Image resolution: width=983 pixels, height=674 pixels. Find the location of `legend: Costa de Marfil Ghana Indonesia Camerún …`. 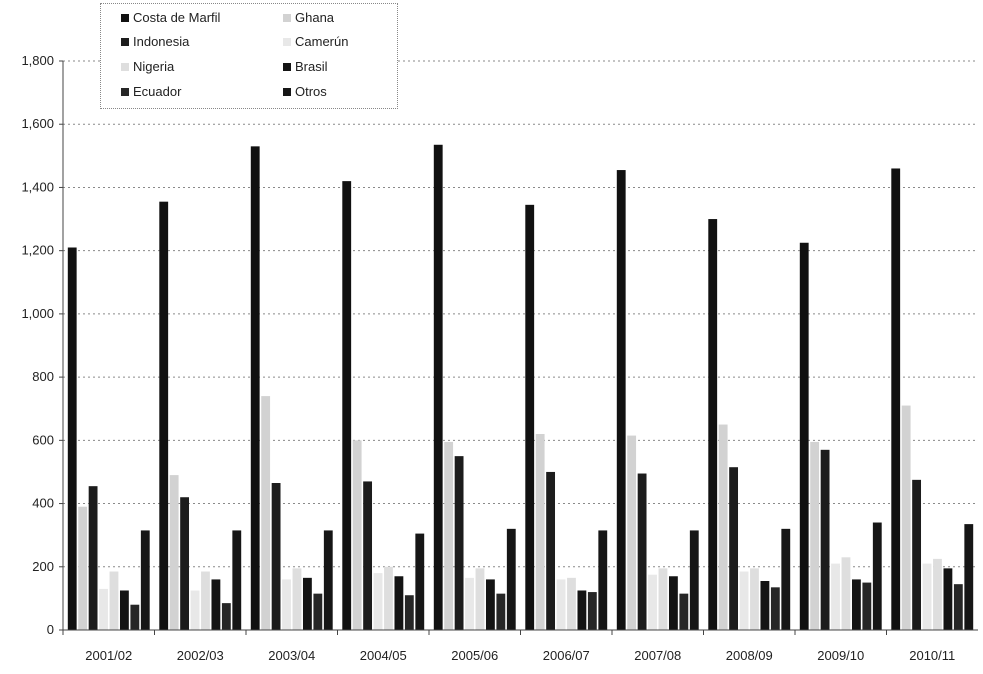

legend: Costa de Marfil Ghana Indonesia Camerún … is located at coordinates (249, 56).